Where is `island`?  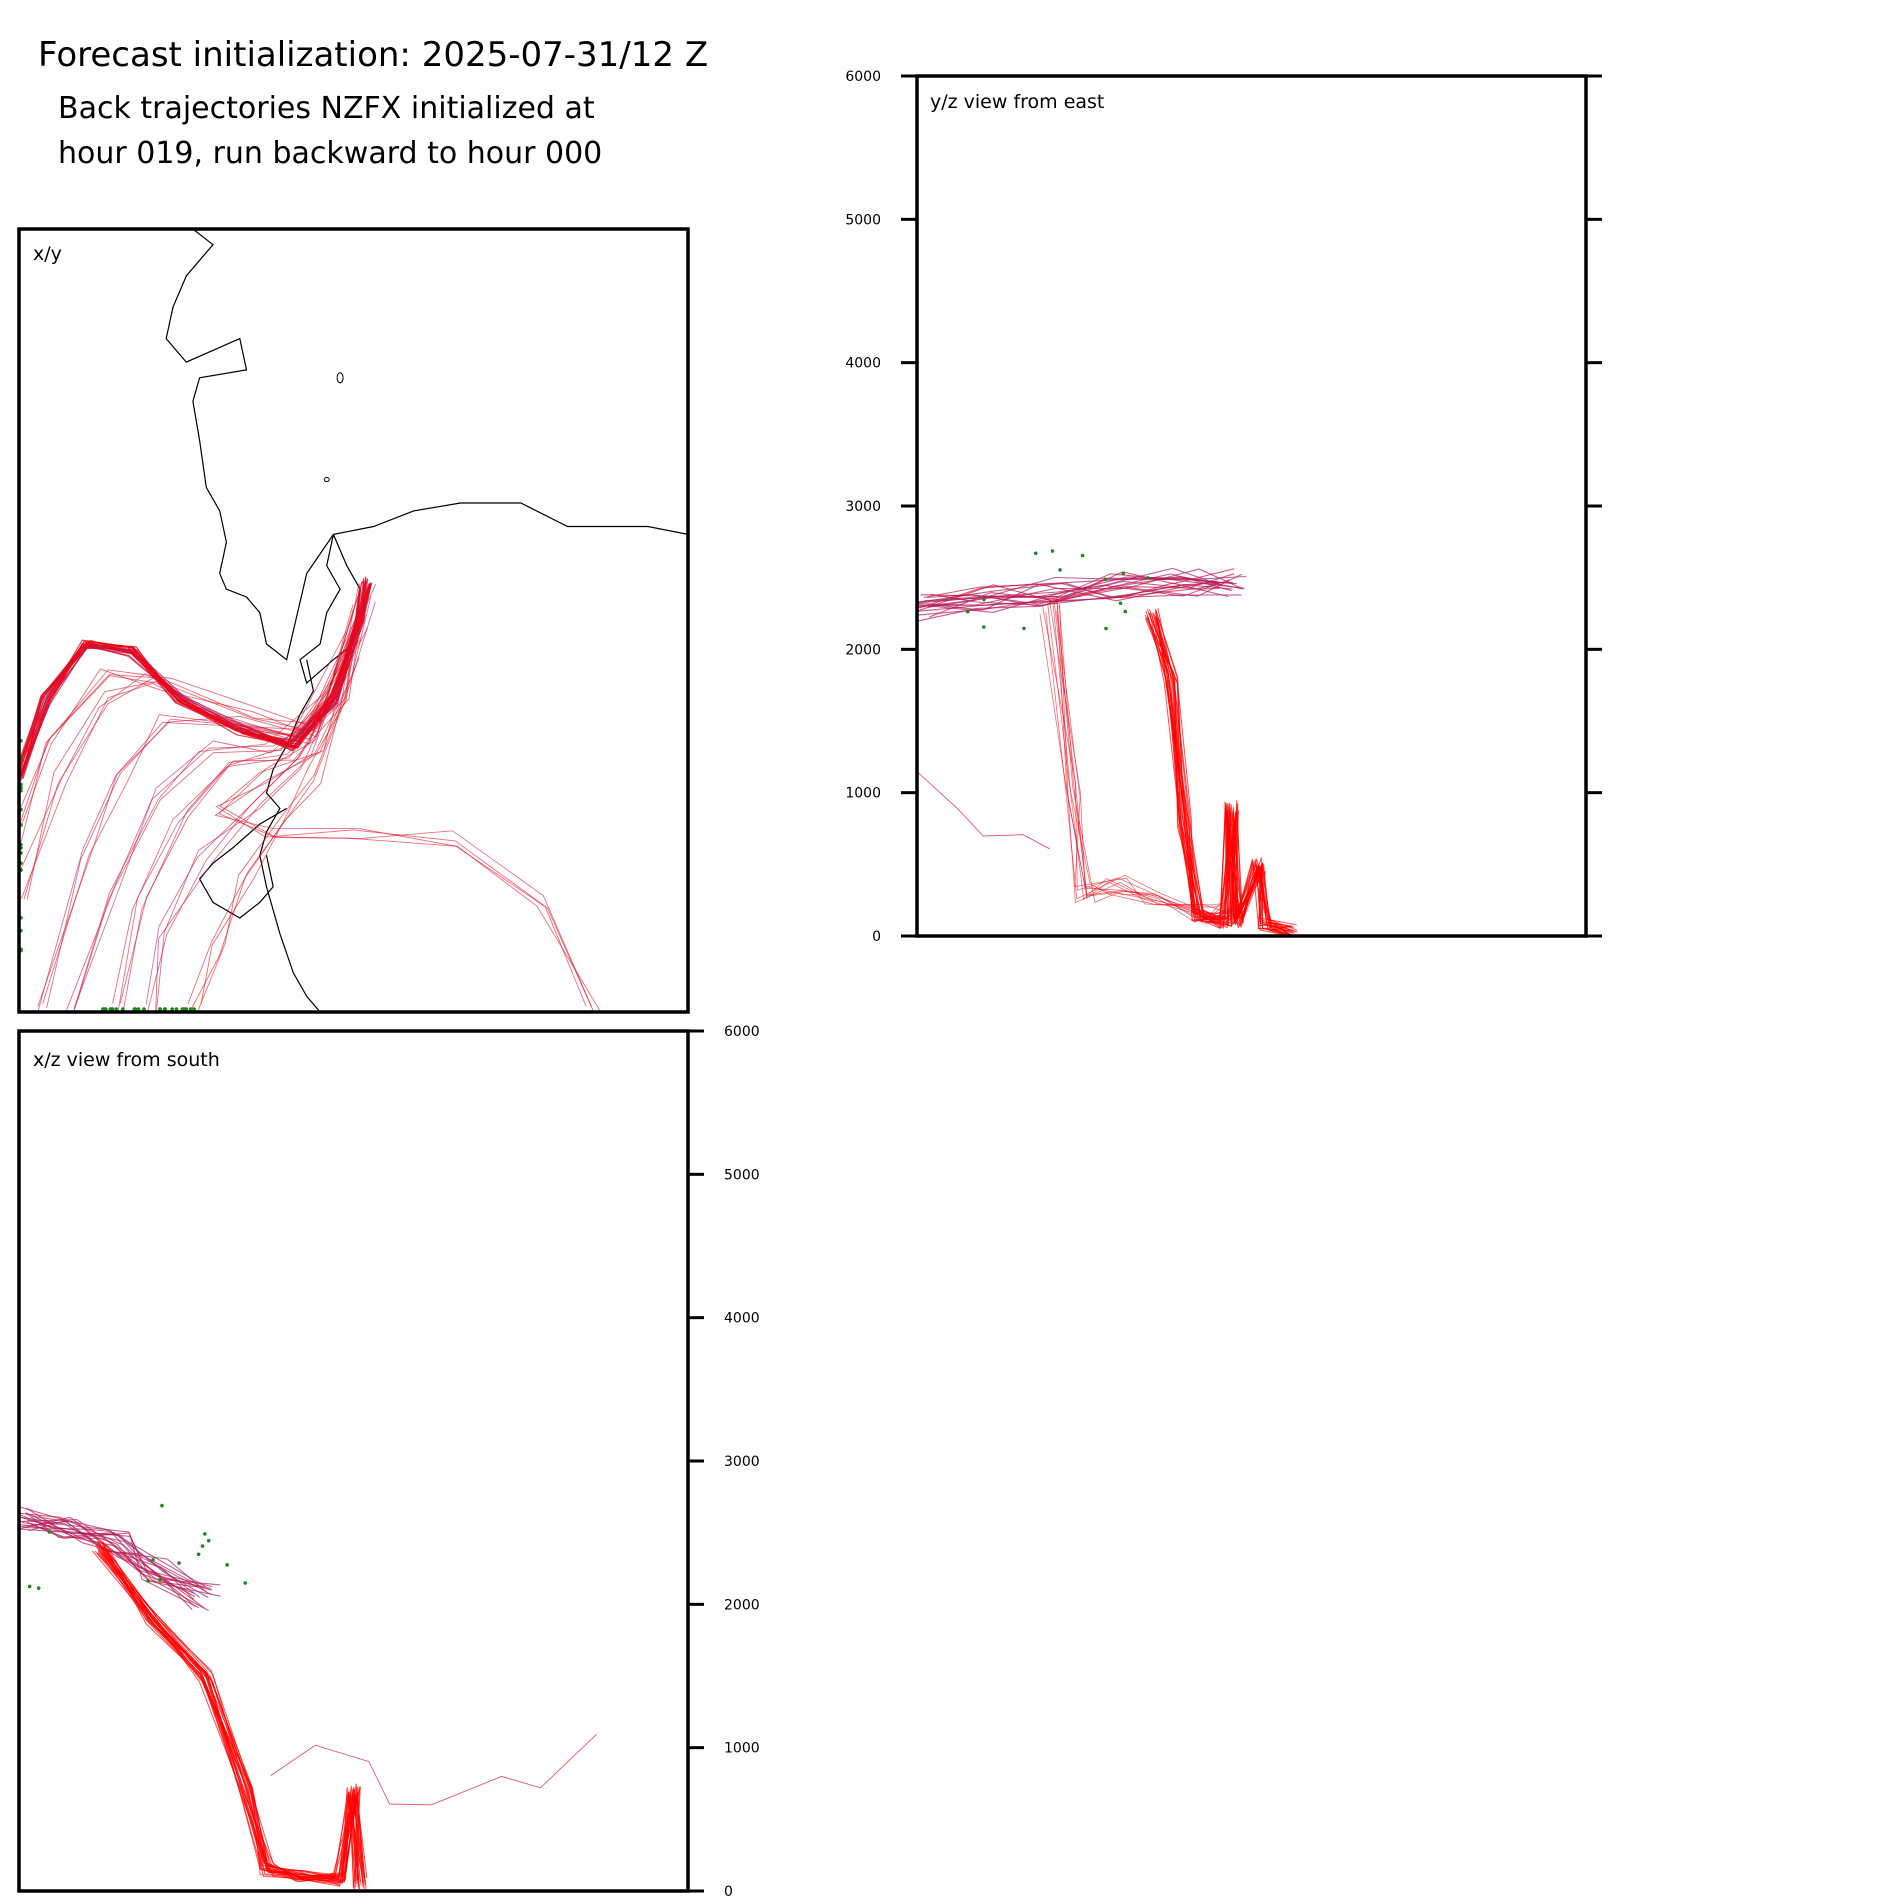
island is located at coordinates (326, 480).